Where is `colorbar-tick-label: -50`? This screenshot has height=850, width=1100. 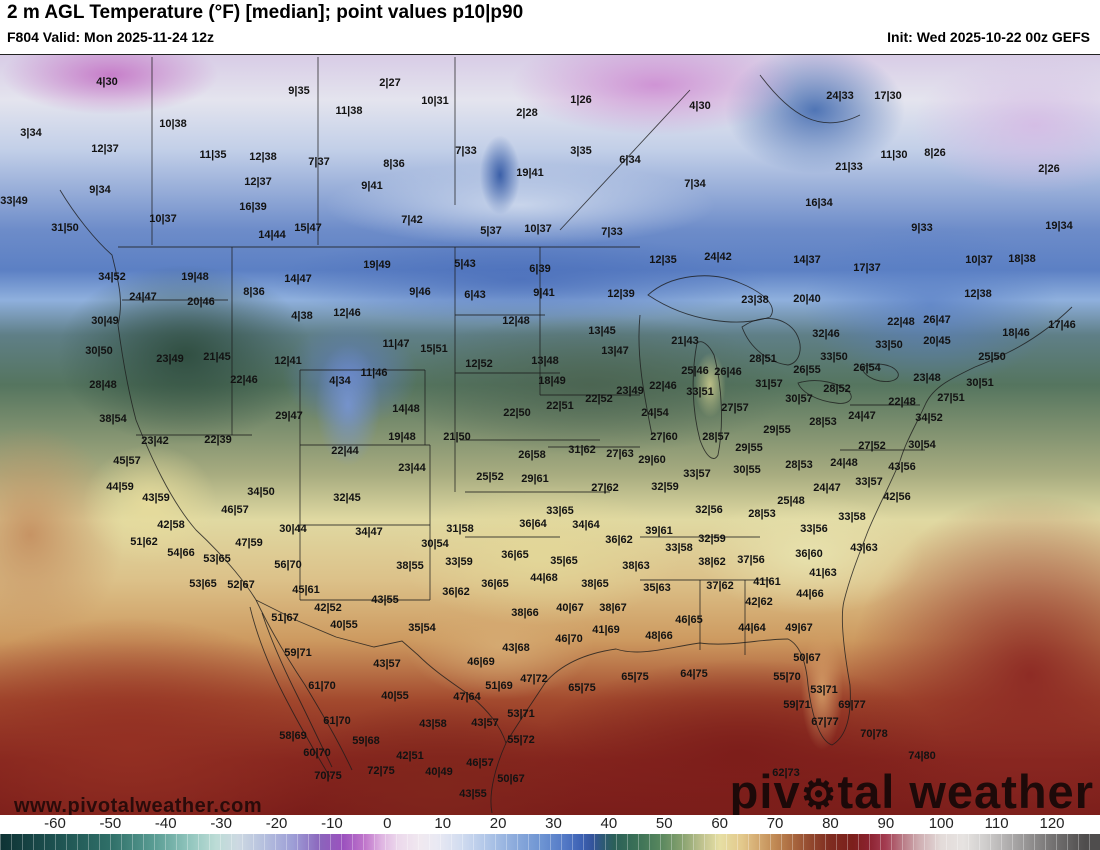 colorbar-tick-label: -50 is located at coordinates (110, 823).